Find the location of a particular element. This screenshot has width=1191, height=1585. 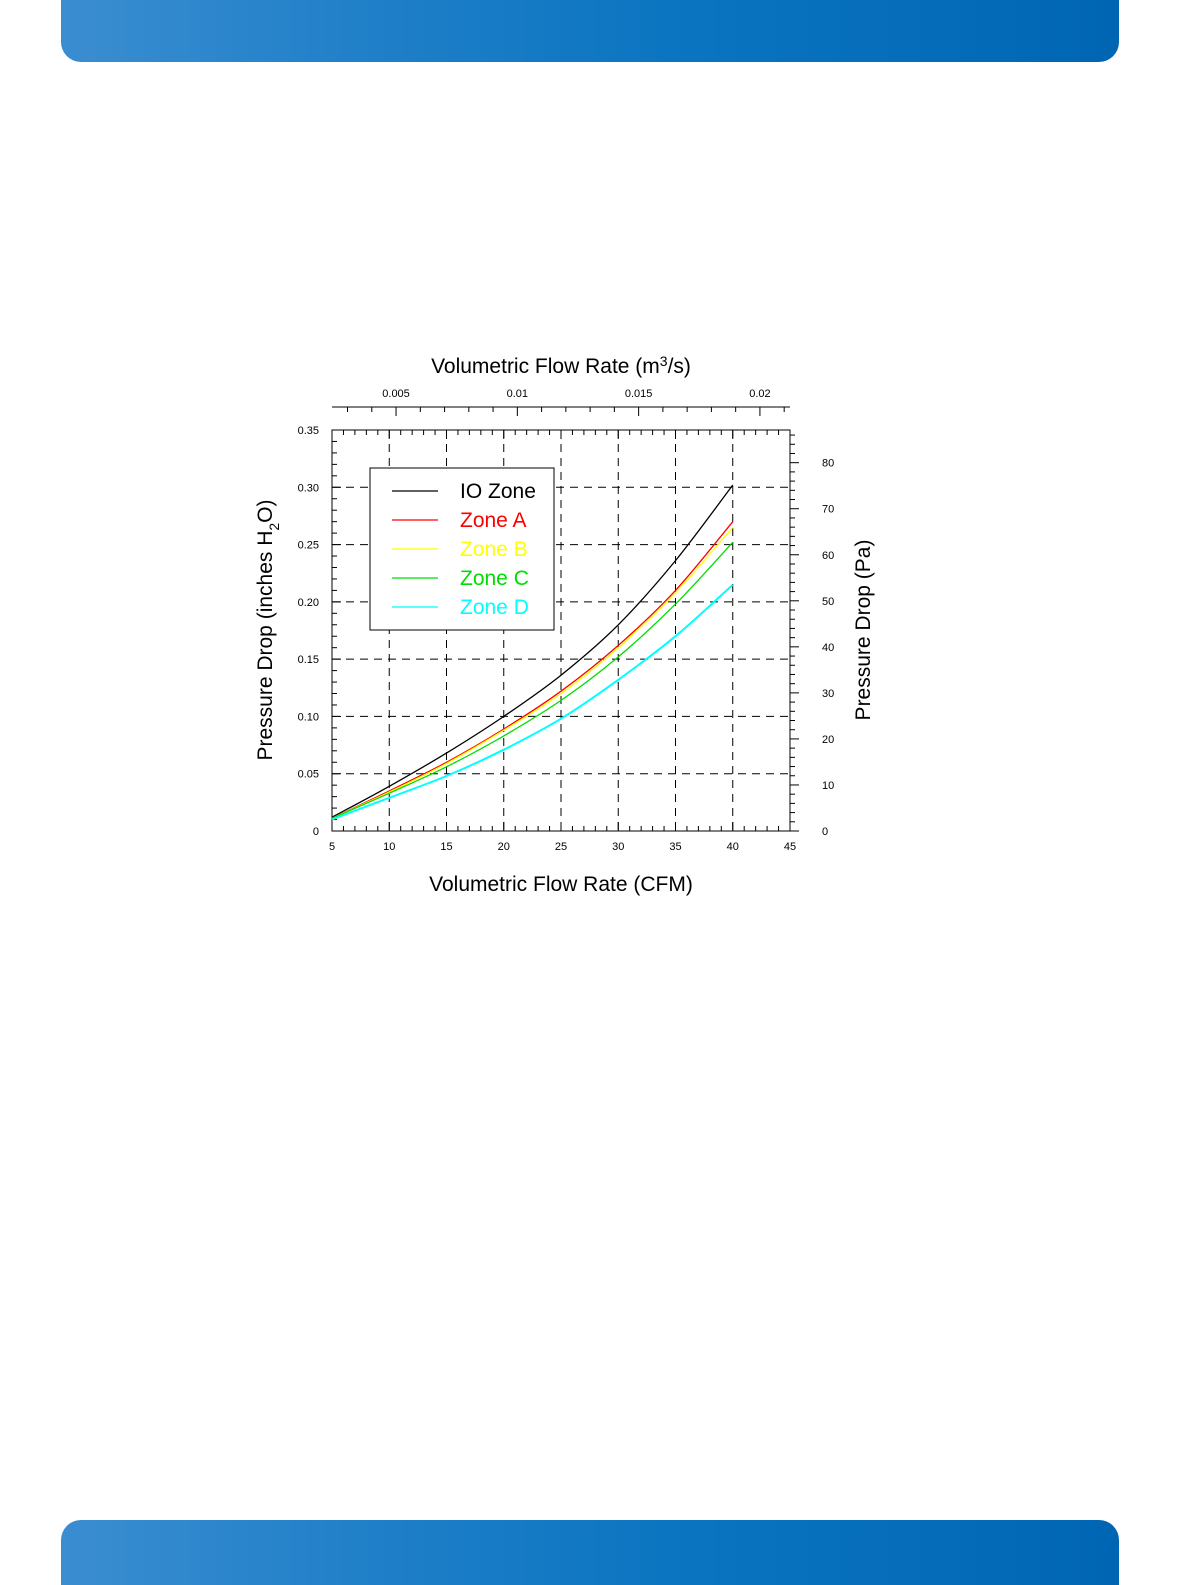

series-lines is located at coordinates (532, 652).